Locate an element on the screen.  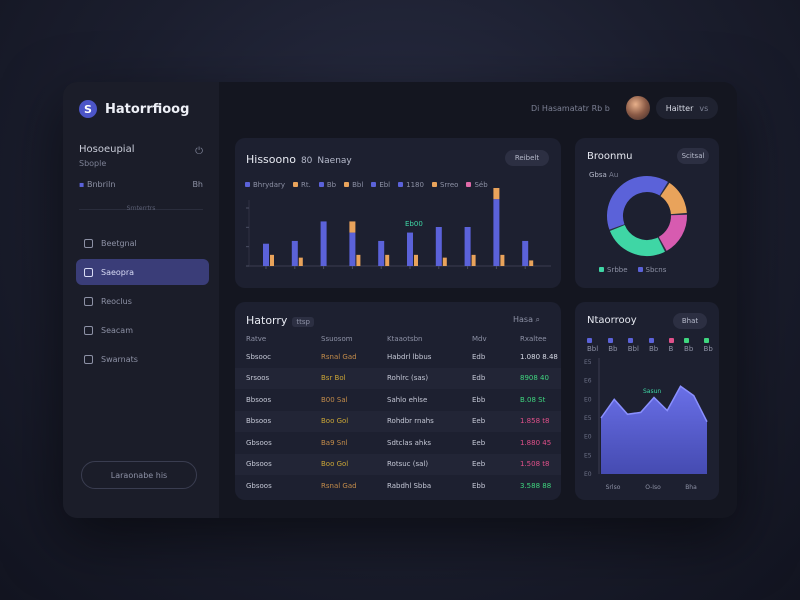
legend-item: Ebl is located at coordinates (380, 185).